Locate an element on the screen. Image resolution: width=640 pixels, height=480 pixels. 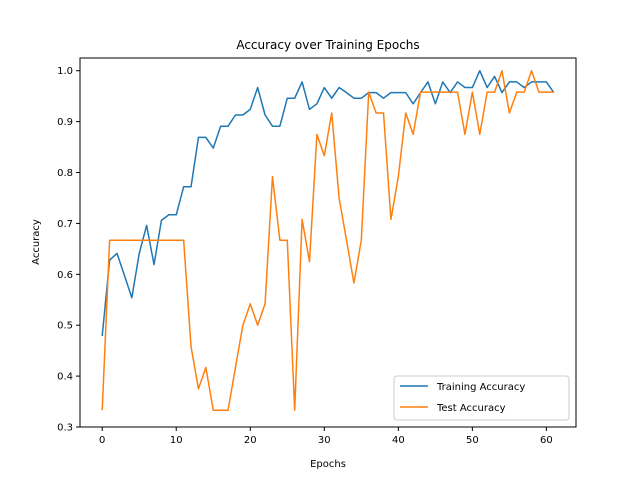
x-tick-label: 10 is located at coordinates (176, 440).